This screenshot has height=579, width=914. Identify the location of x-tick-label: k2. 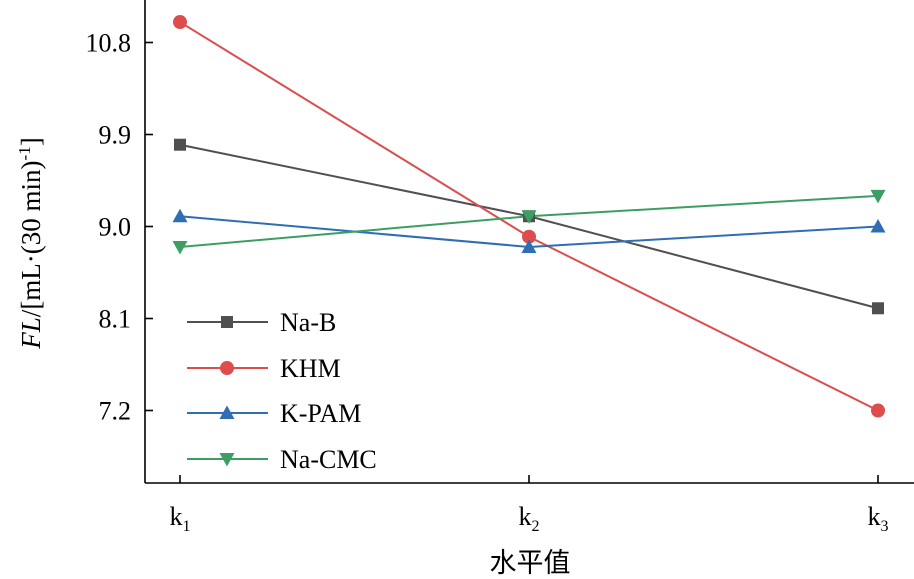
(529, 518).